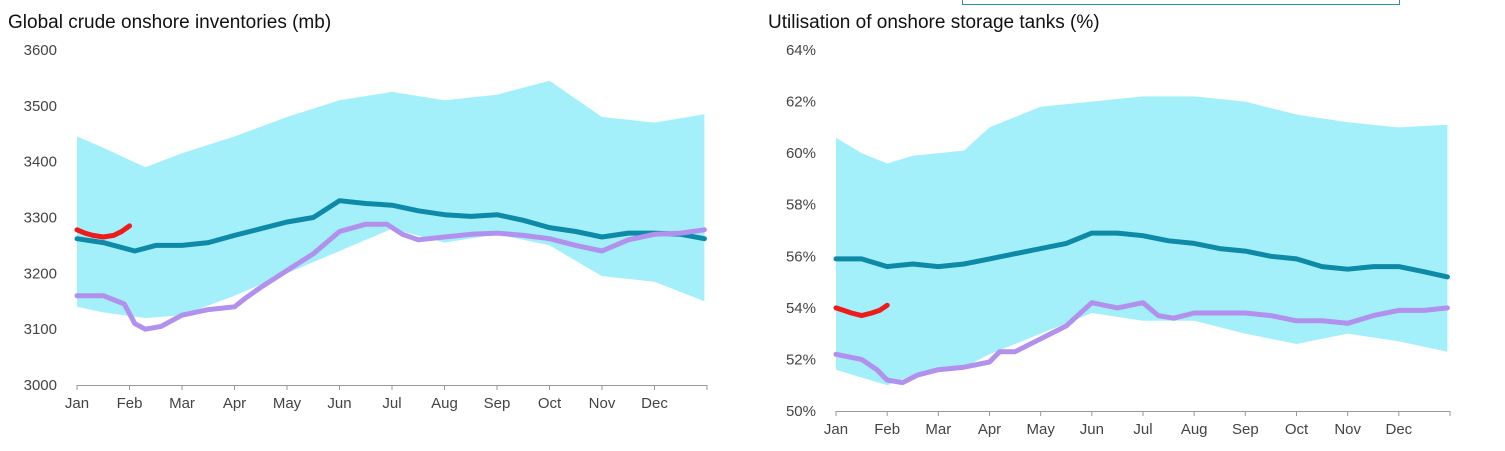  What do you see at coordinates (170, 22) in the screenshot?
I see `chart-title-inventories: Global crude onshore inventories (mb)` at bounding box center [170, 22].